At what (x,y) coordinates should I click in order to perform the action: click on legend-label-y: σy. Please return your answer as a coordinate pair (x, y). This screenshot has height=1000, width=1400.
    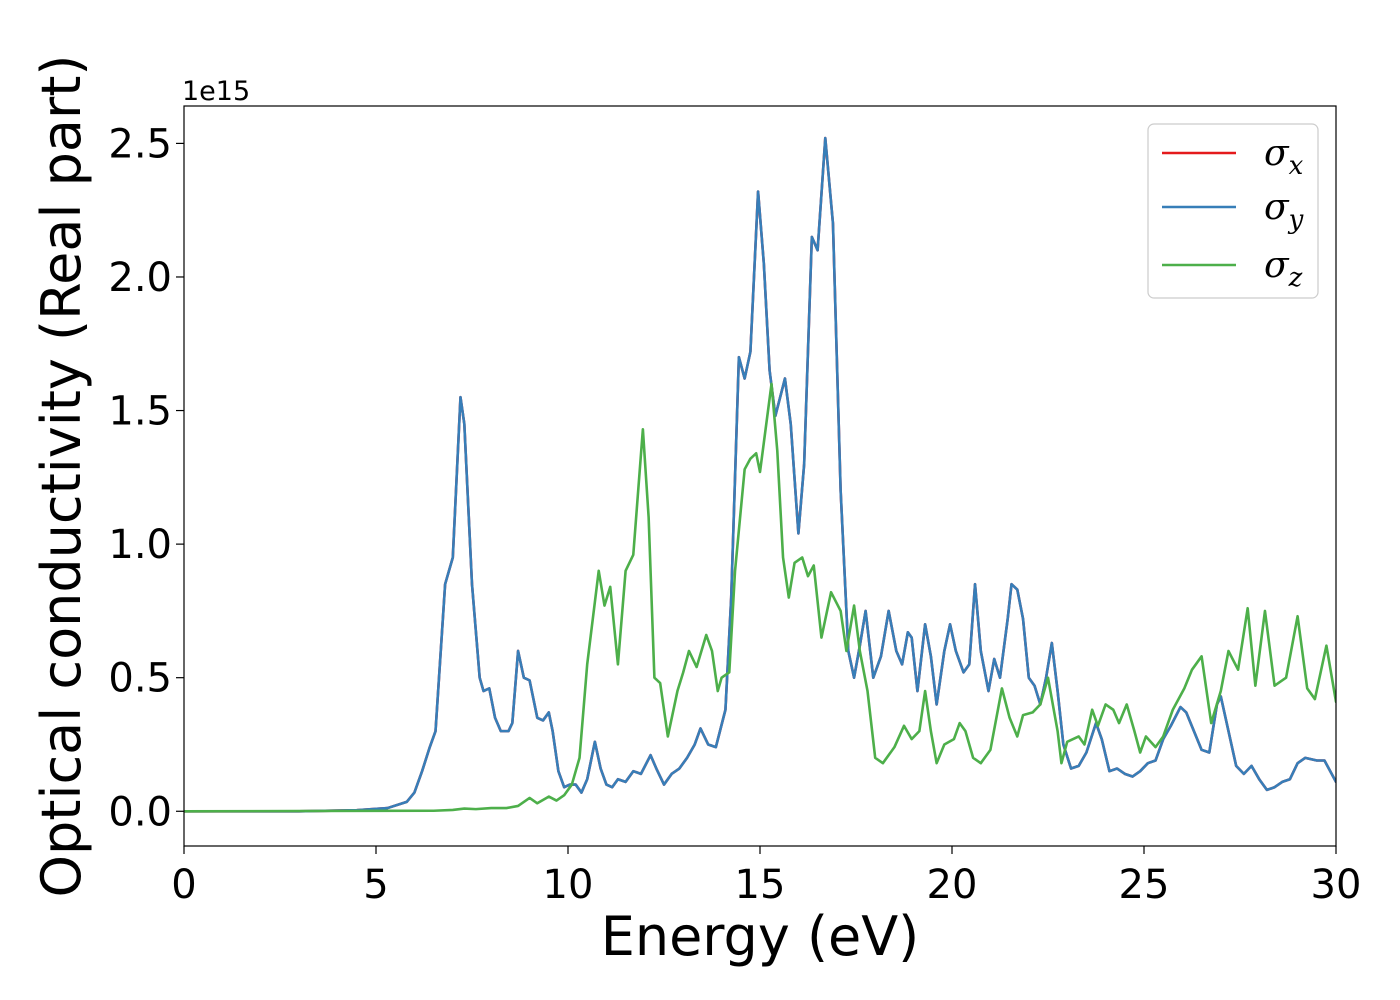
    Looking at the image, I should click on (1284, 211).